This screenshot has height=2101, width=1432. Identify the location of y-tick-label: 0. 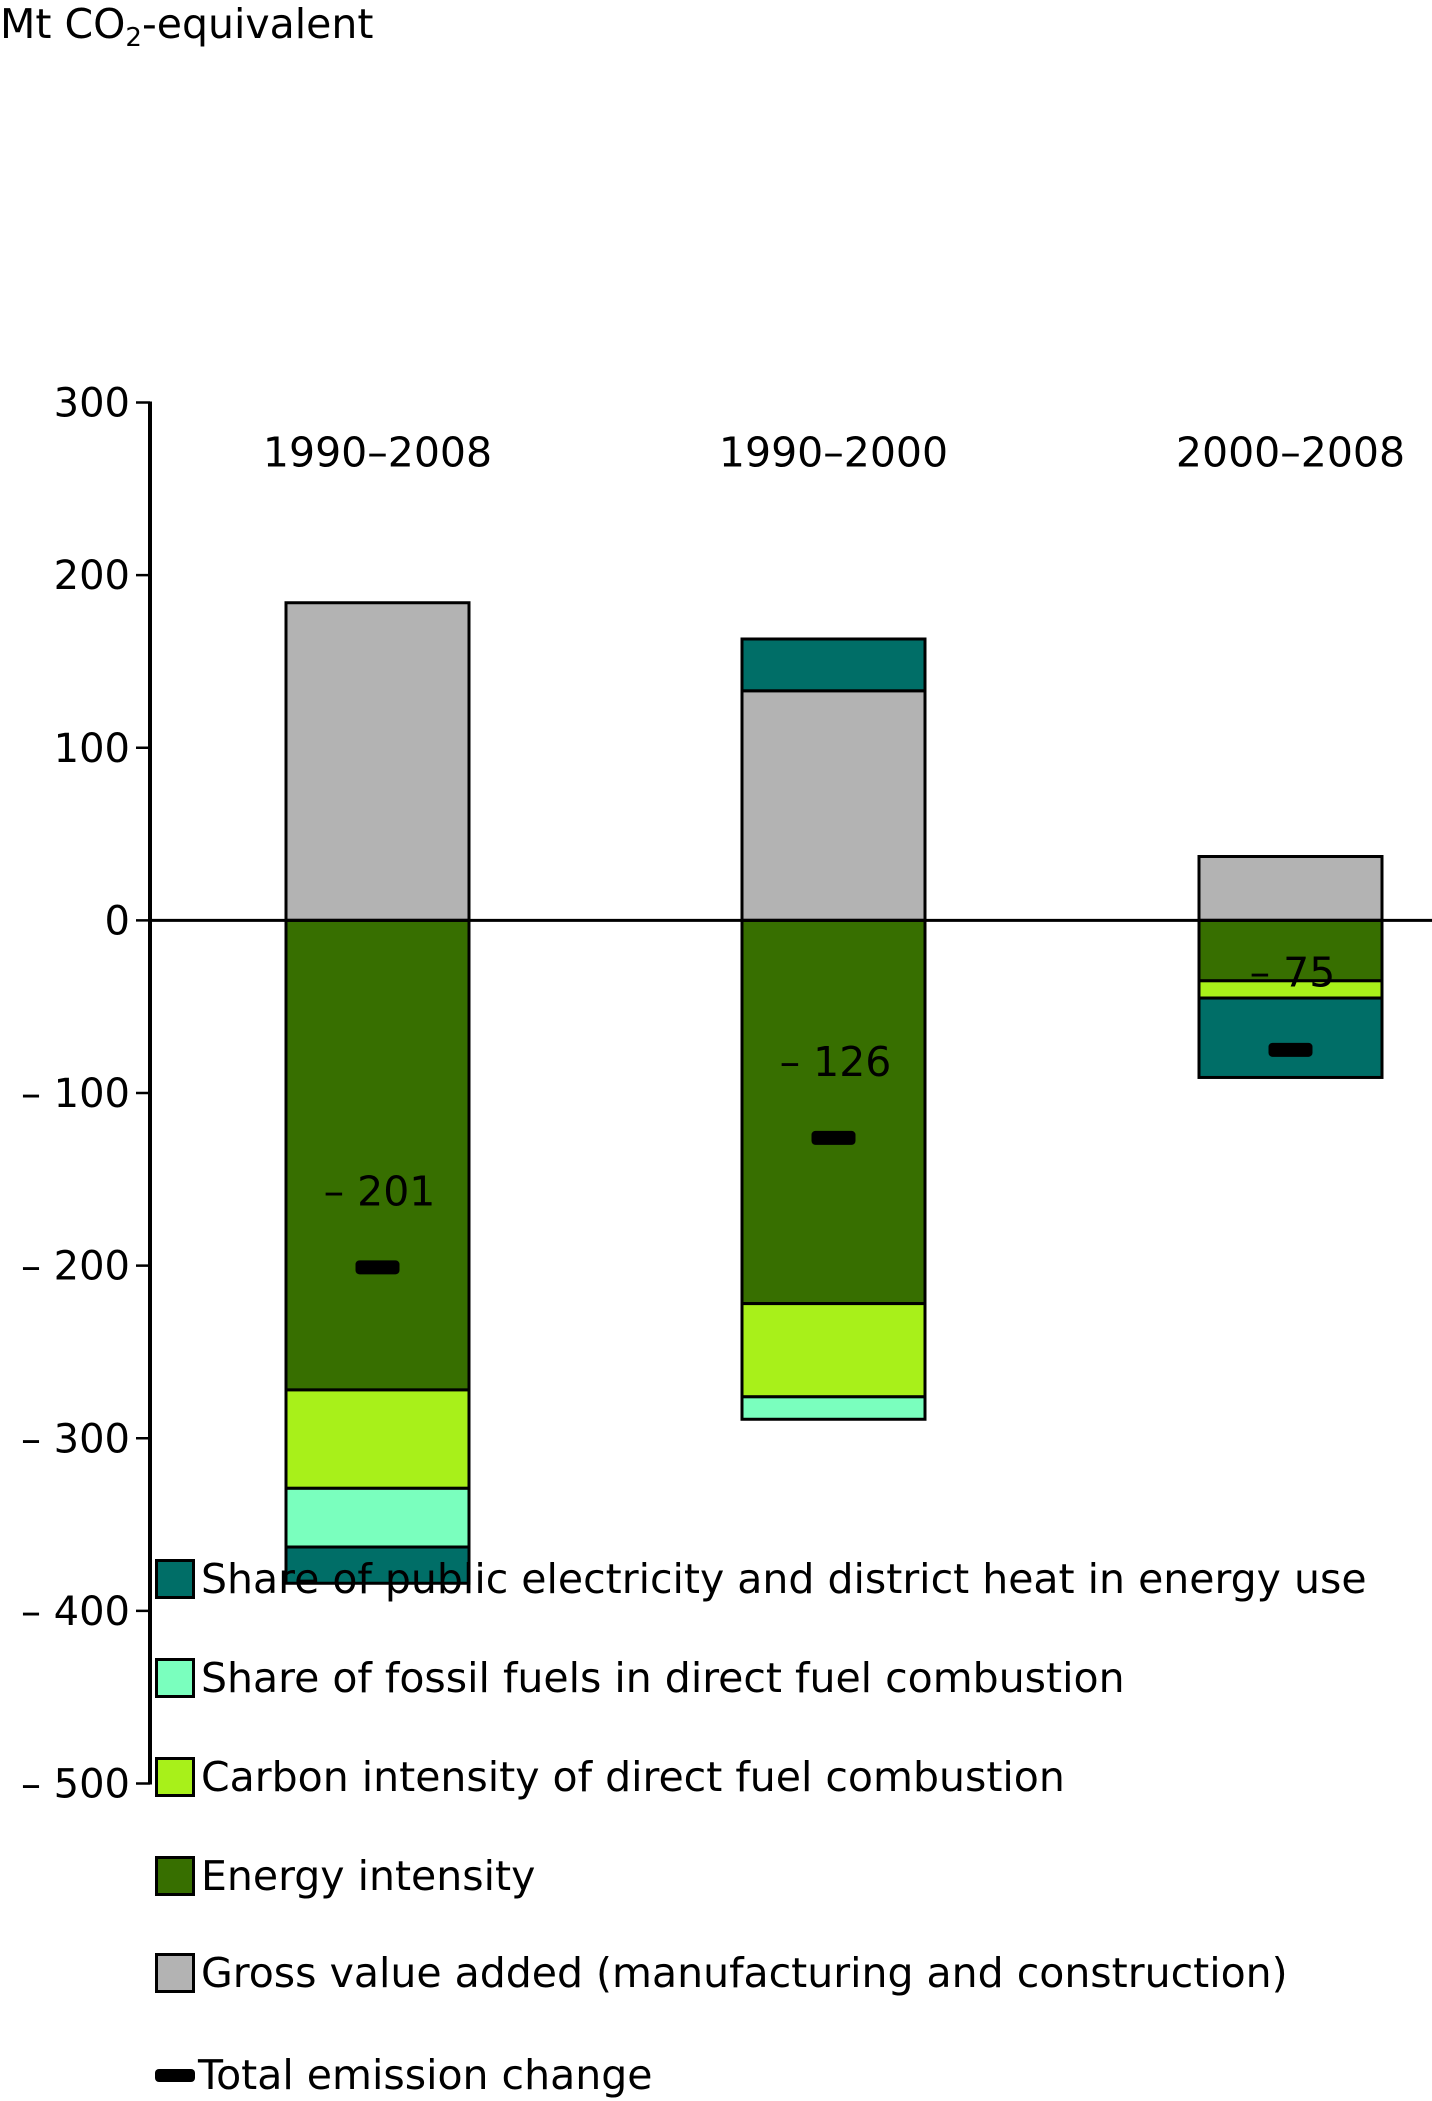
(117, 921).